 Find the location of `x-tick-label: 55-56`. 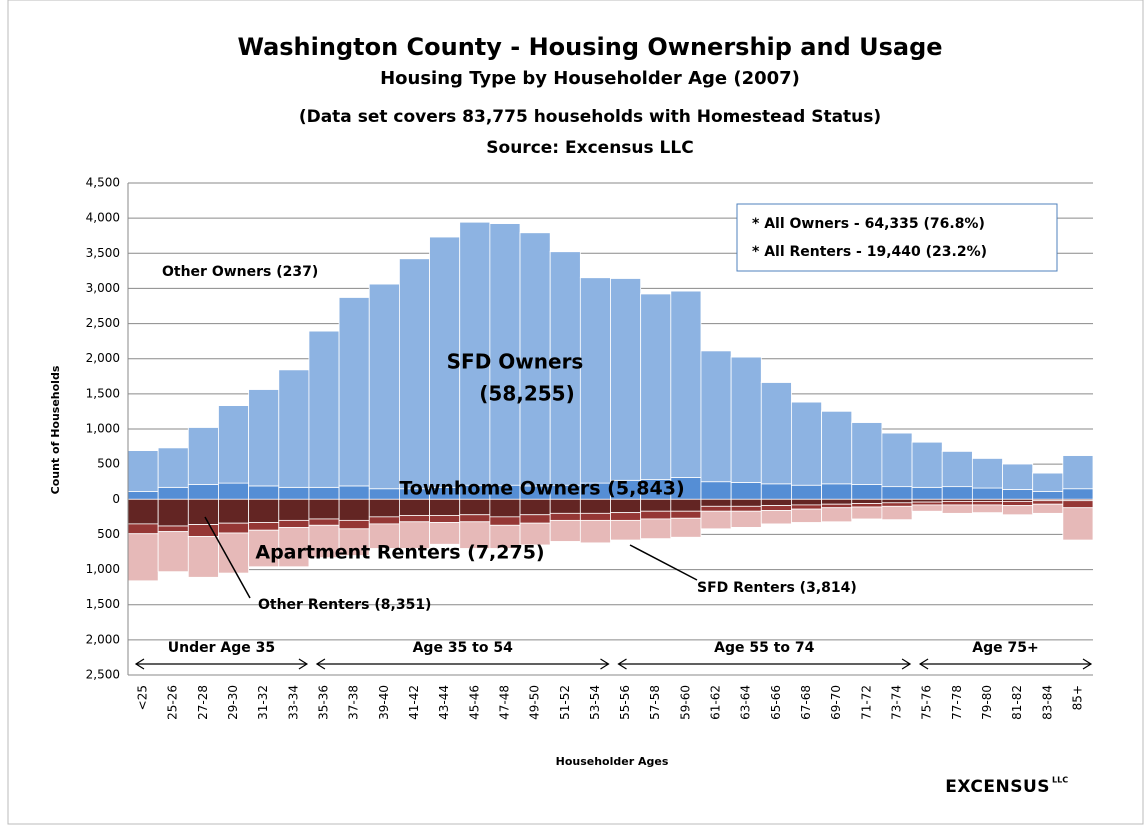

x-tick-label: 55-56 is located at coordinates (625, 702).